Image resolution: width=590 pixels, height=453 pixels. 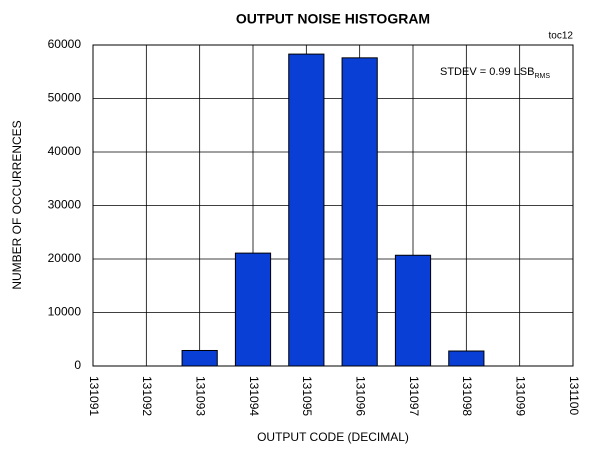 What do you see at coordinates (254, 396) in the screenshot?
I see `x-tick-label: 131094` at bounding box center [254, 396].